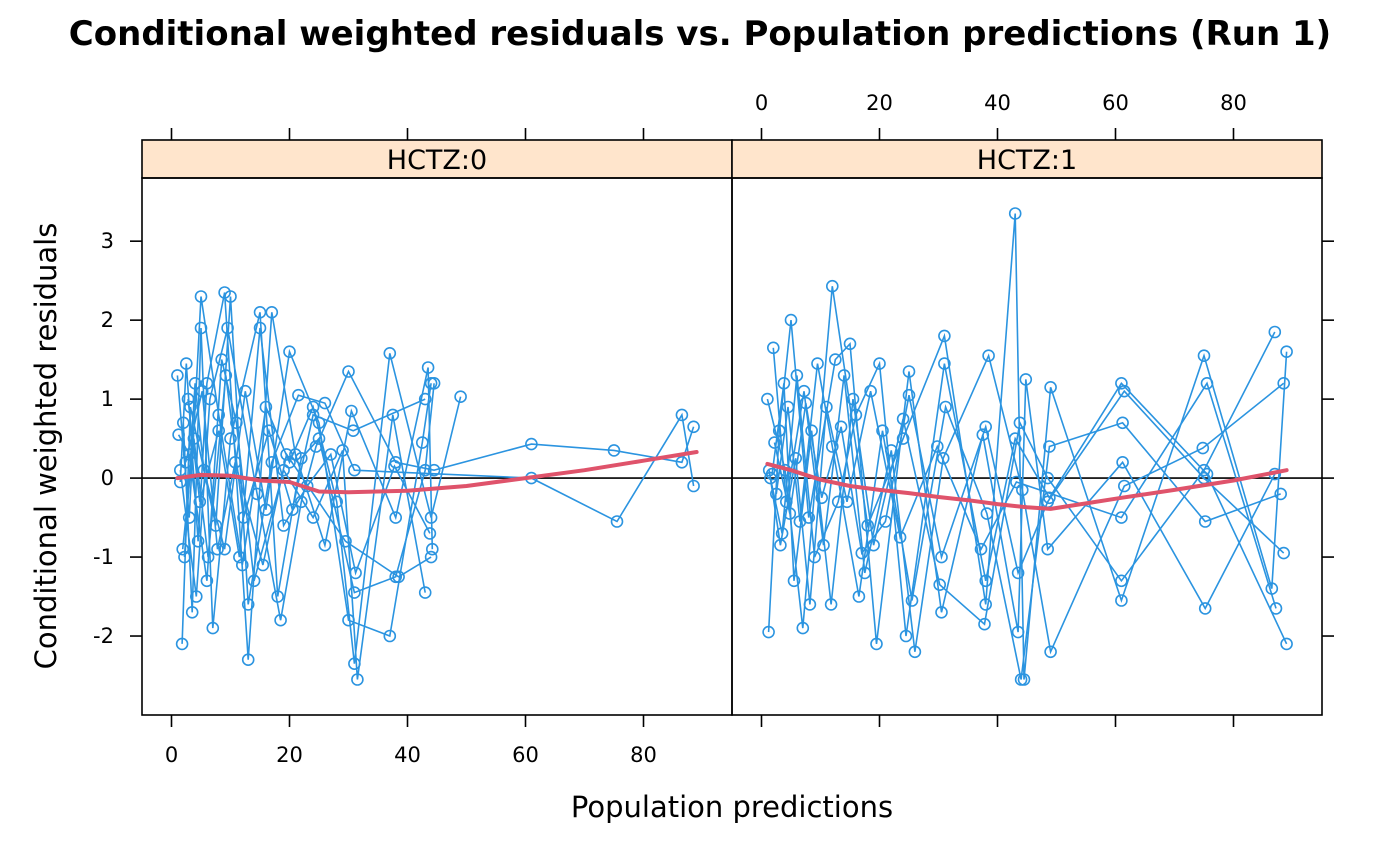  What do you see at coordinates (1115, 103) in the screenshot?
I see `x-tick-label-top: 60` at bounding box center [1115, 103].